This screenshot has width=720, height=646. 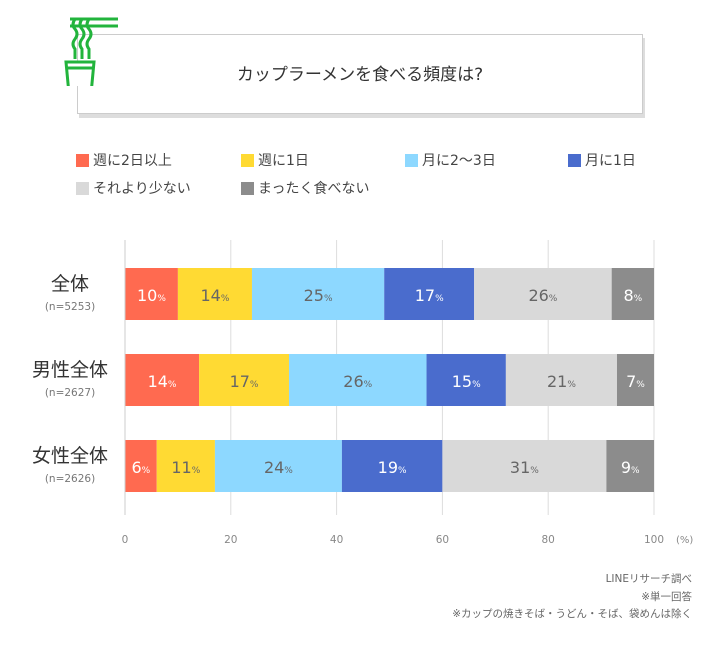 I want to click on data-label: 6%, so click(x=140, y=467).